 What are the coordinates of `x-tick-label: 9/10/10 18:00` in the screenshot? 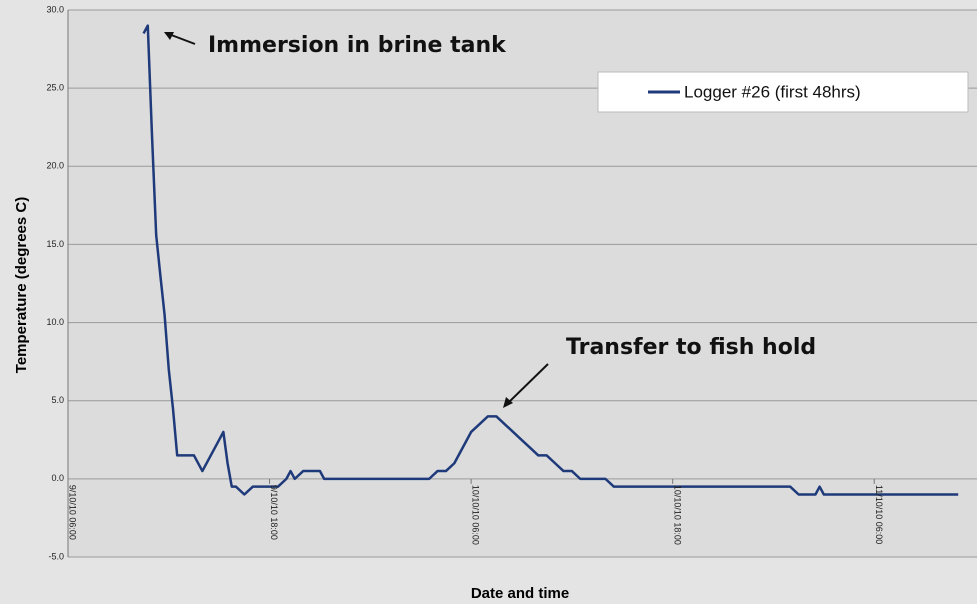 It's located at (274, 512).